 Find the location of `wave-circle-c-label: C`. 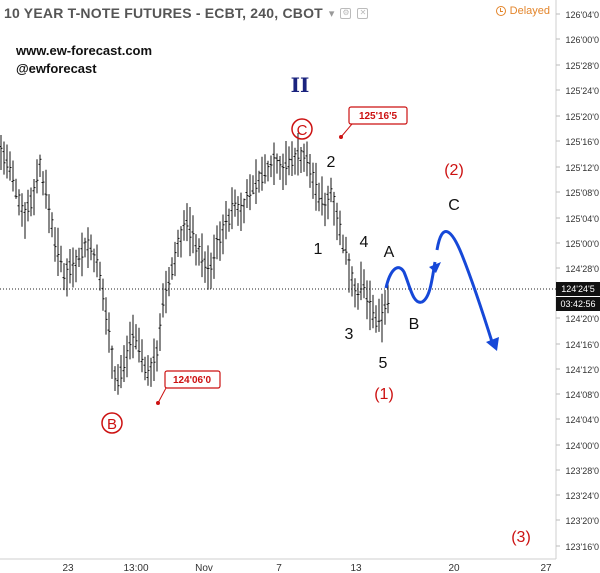

wave-circle-c-label: C is located at coordinates (302, 130).